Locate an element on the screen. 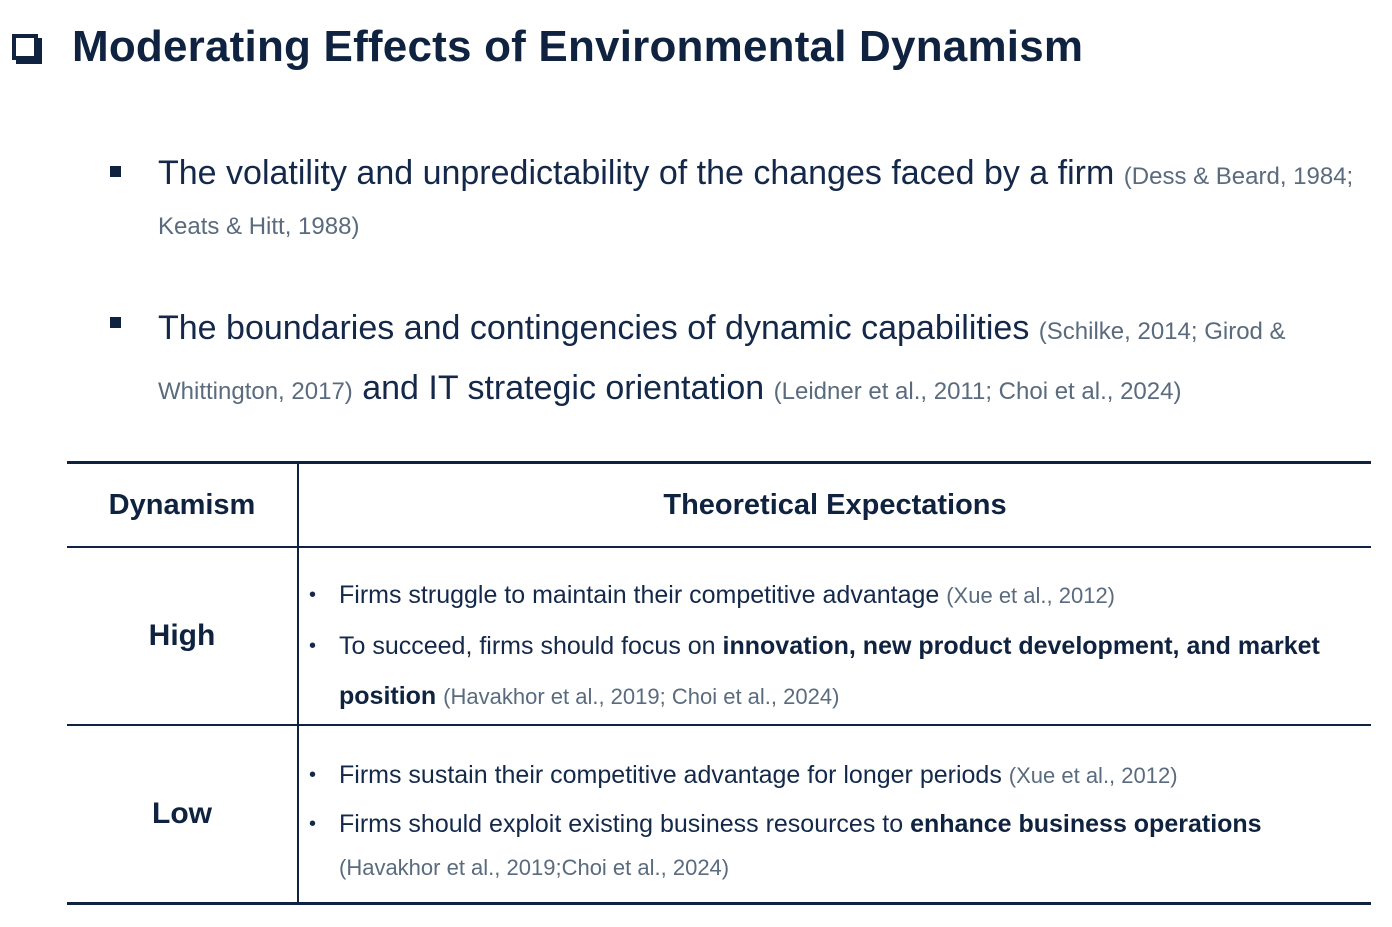 This screenshot has width=1392, height=927. item-emphasis: enhance business operations is located at coordinates (1086, 824).